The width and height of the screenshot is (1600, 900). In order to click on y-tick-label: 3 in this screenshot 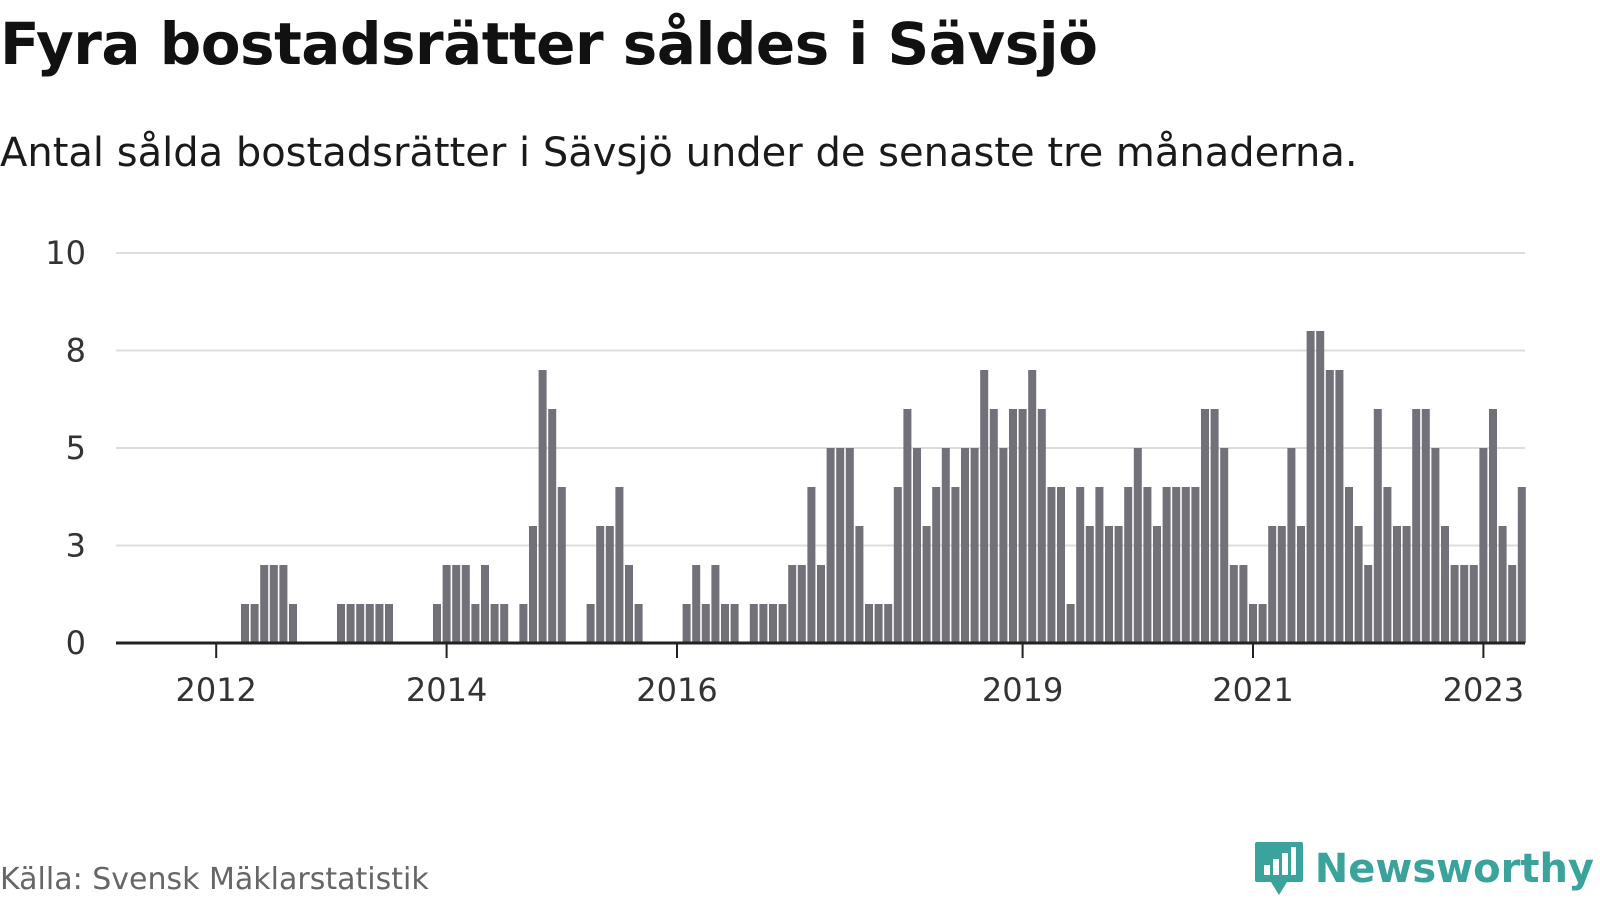, I will do `click(76, 546)`.